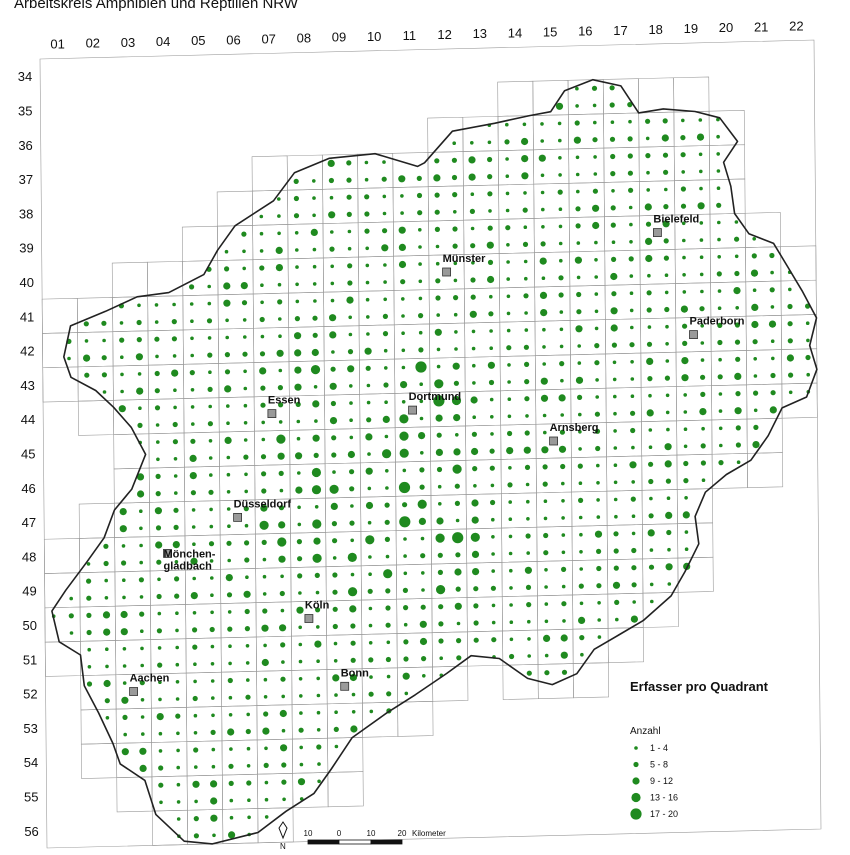 The width and height of the screenshot is (850, 855). Describe the element at coordinates (263, 504) in the screenshot. I see `city-label: Düsseldorf` at that location.